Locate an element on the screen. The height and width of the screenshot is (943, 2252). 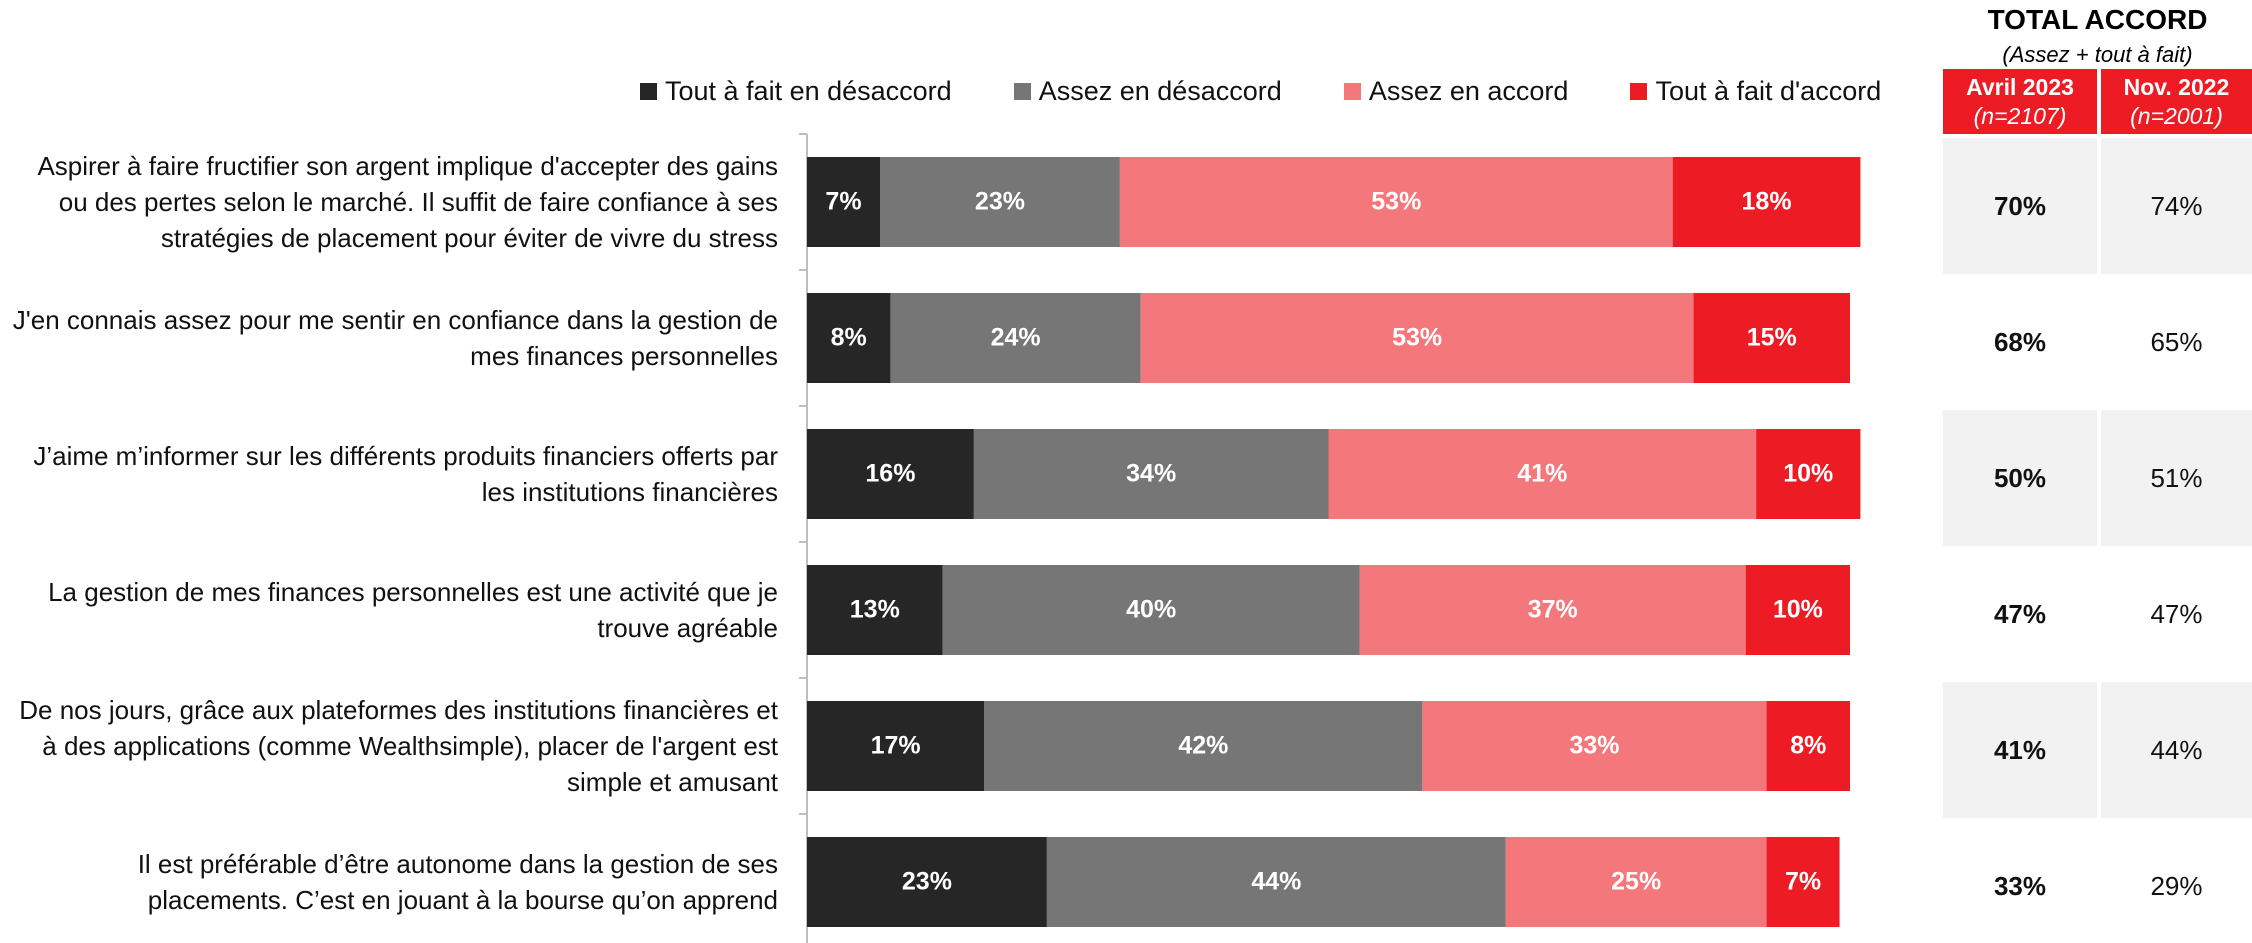
legend-label: Assez en désaccord is located at coordinates (1160, 91).